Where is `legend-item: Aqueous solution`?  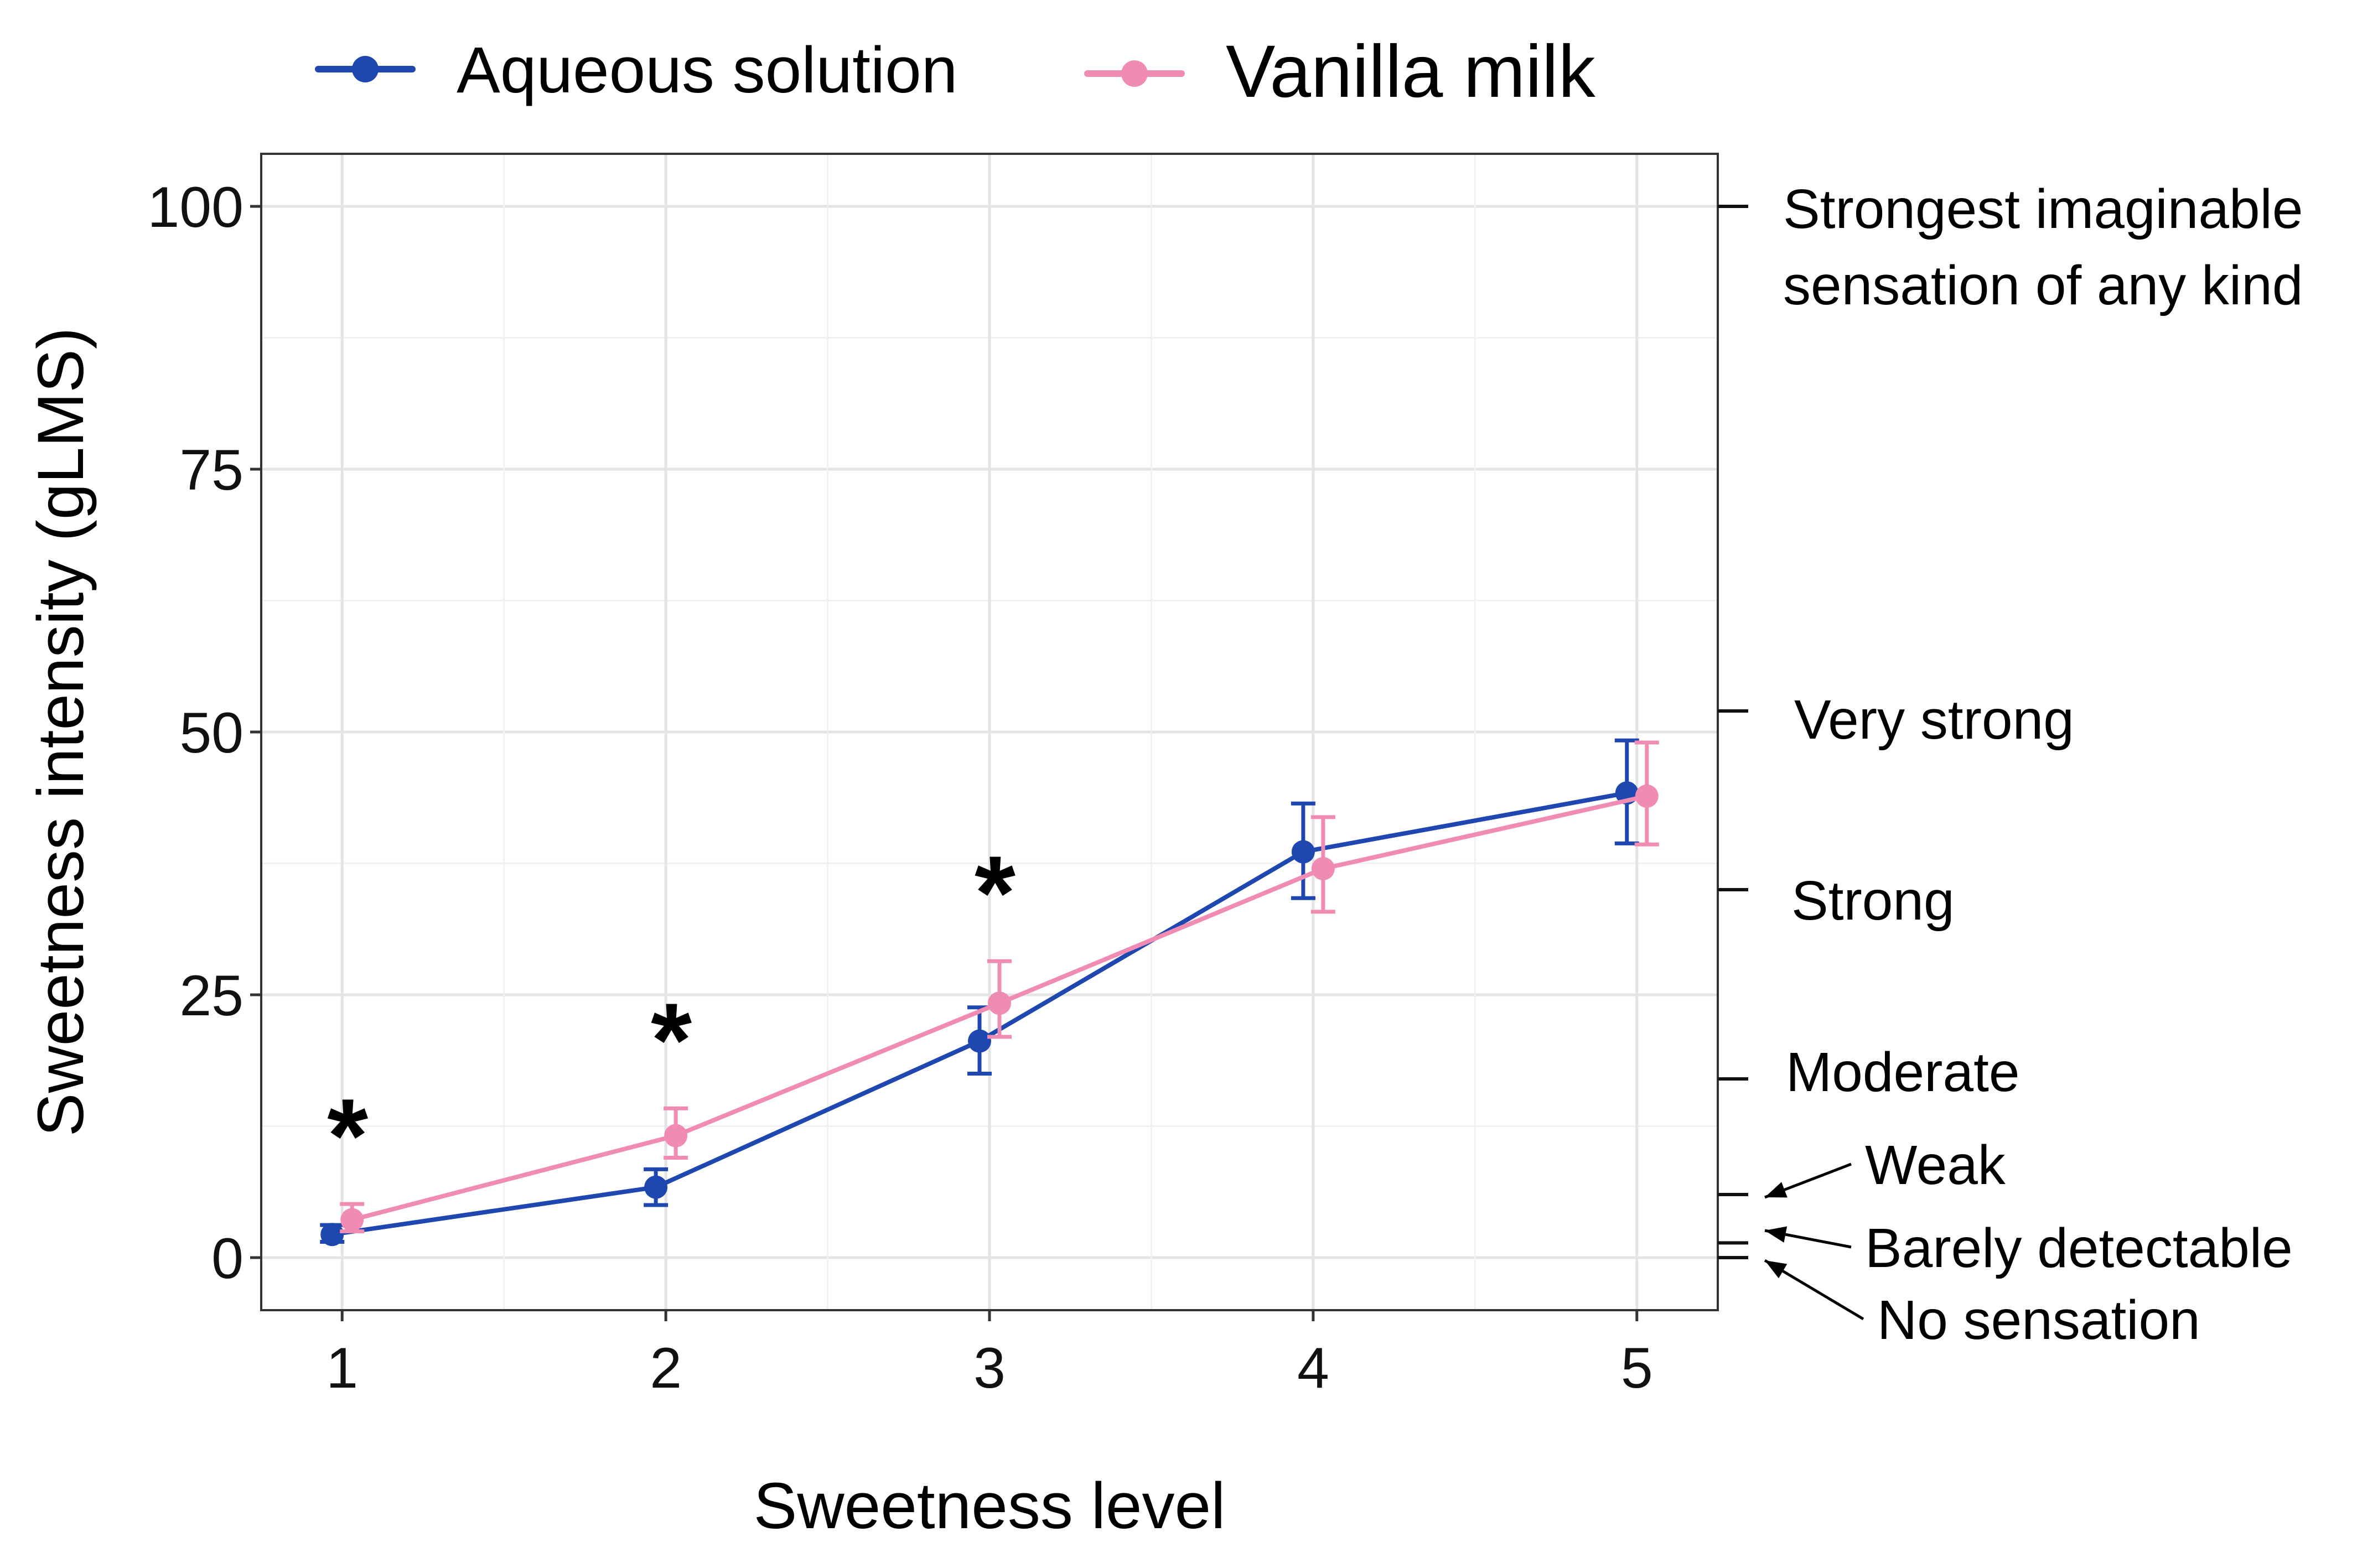
legend-item: Aqueous solution is located at coordinates (636, 70).